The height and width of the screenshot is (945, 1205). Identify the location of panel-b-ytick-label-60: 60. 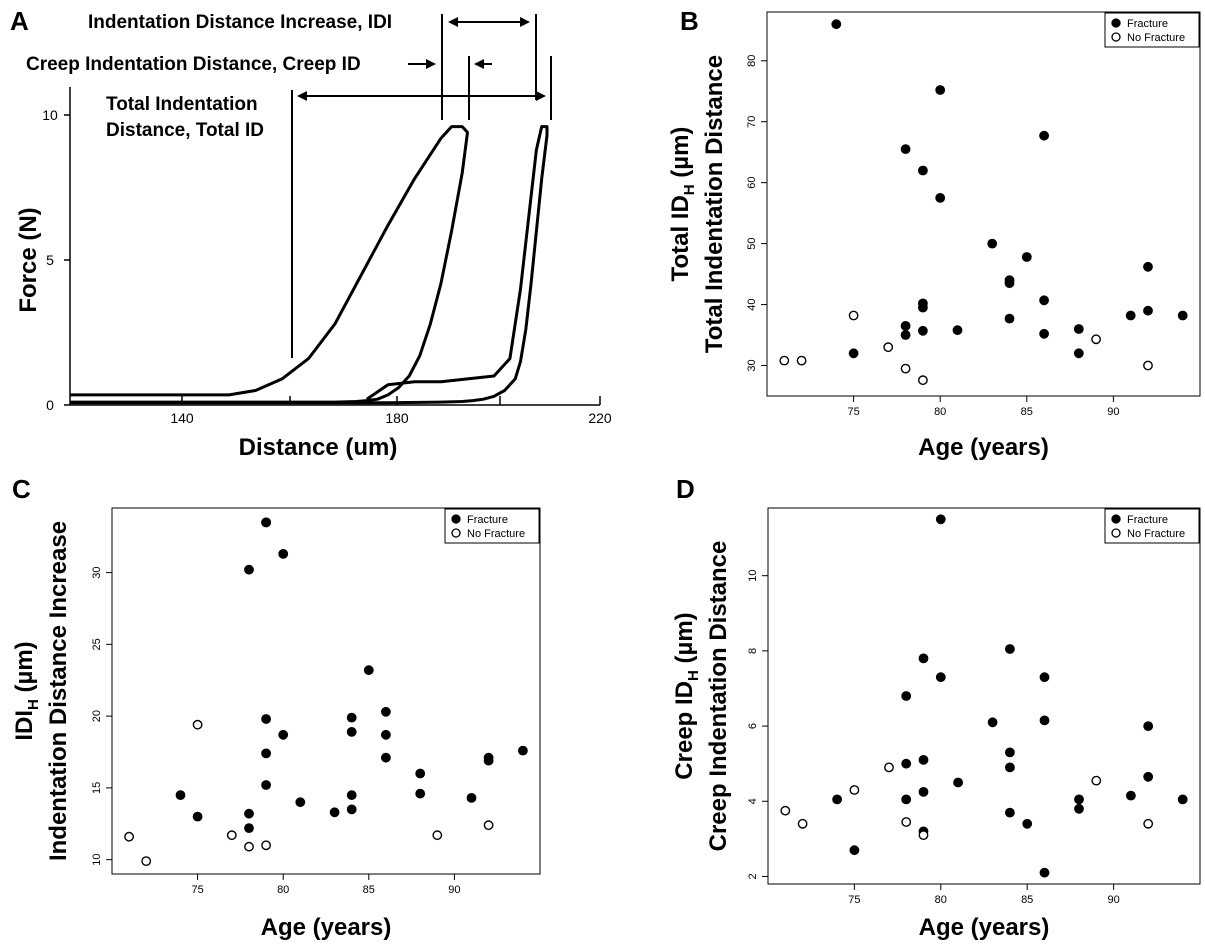
(752, 183).